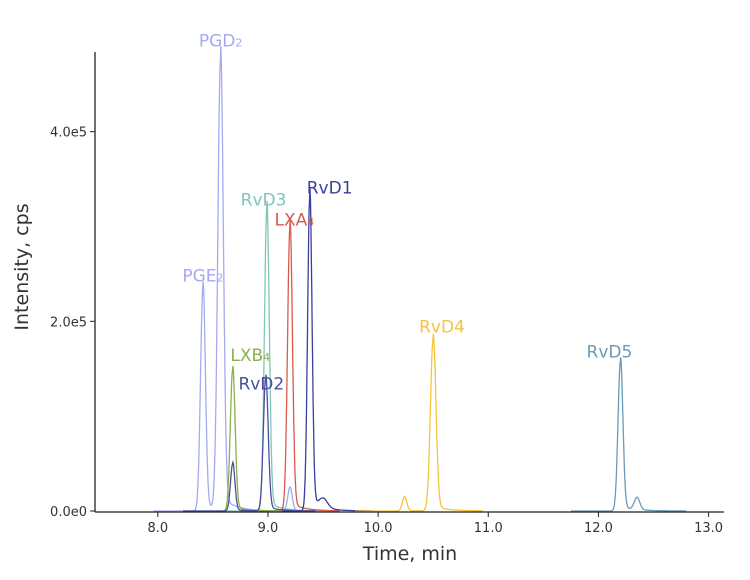  Describe the element at coordinates (268, 528) in the screenshot. I see `x-tick-label: 9.0` at that location.